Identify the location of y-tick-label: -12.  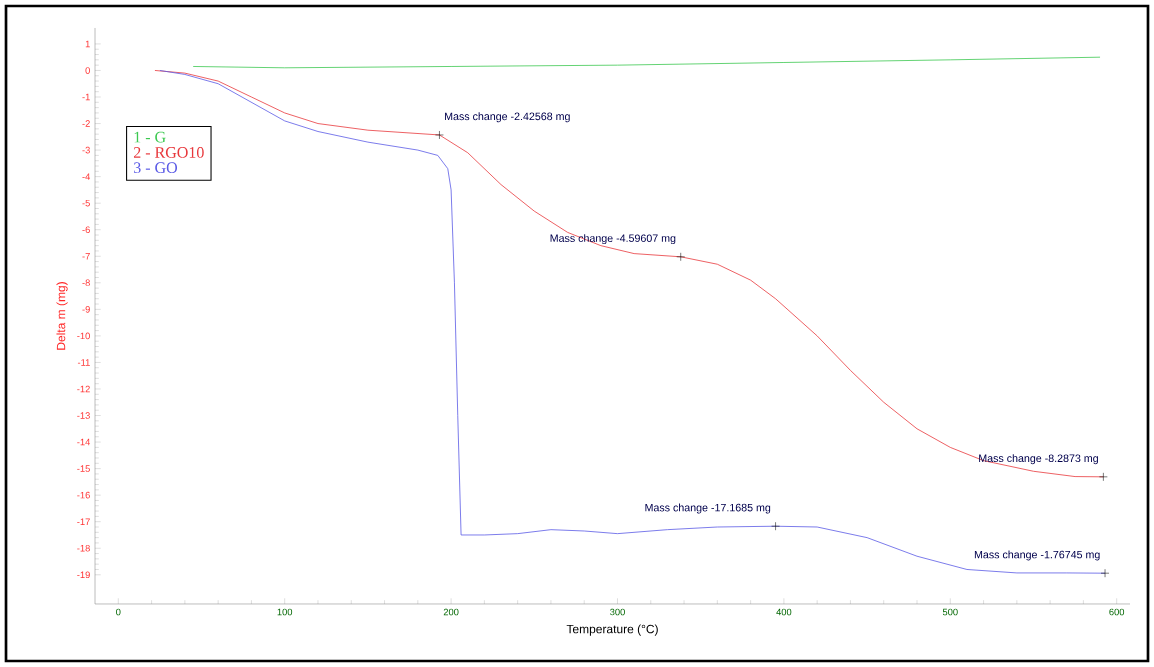
(83, 389).